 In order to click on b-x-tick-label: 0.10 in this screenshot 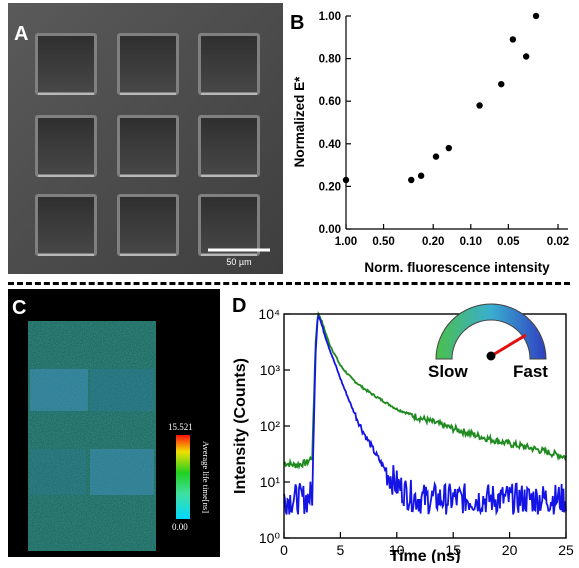, I will do `click(471, 242)`.